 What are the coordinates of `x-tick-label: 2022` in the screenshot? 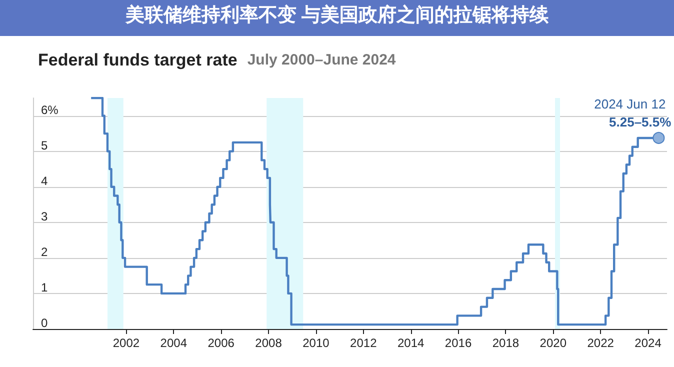 It's located at (600, 343).